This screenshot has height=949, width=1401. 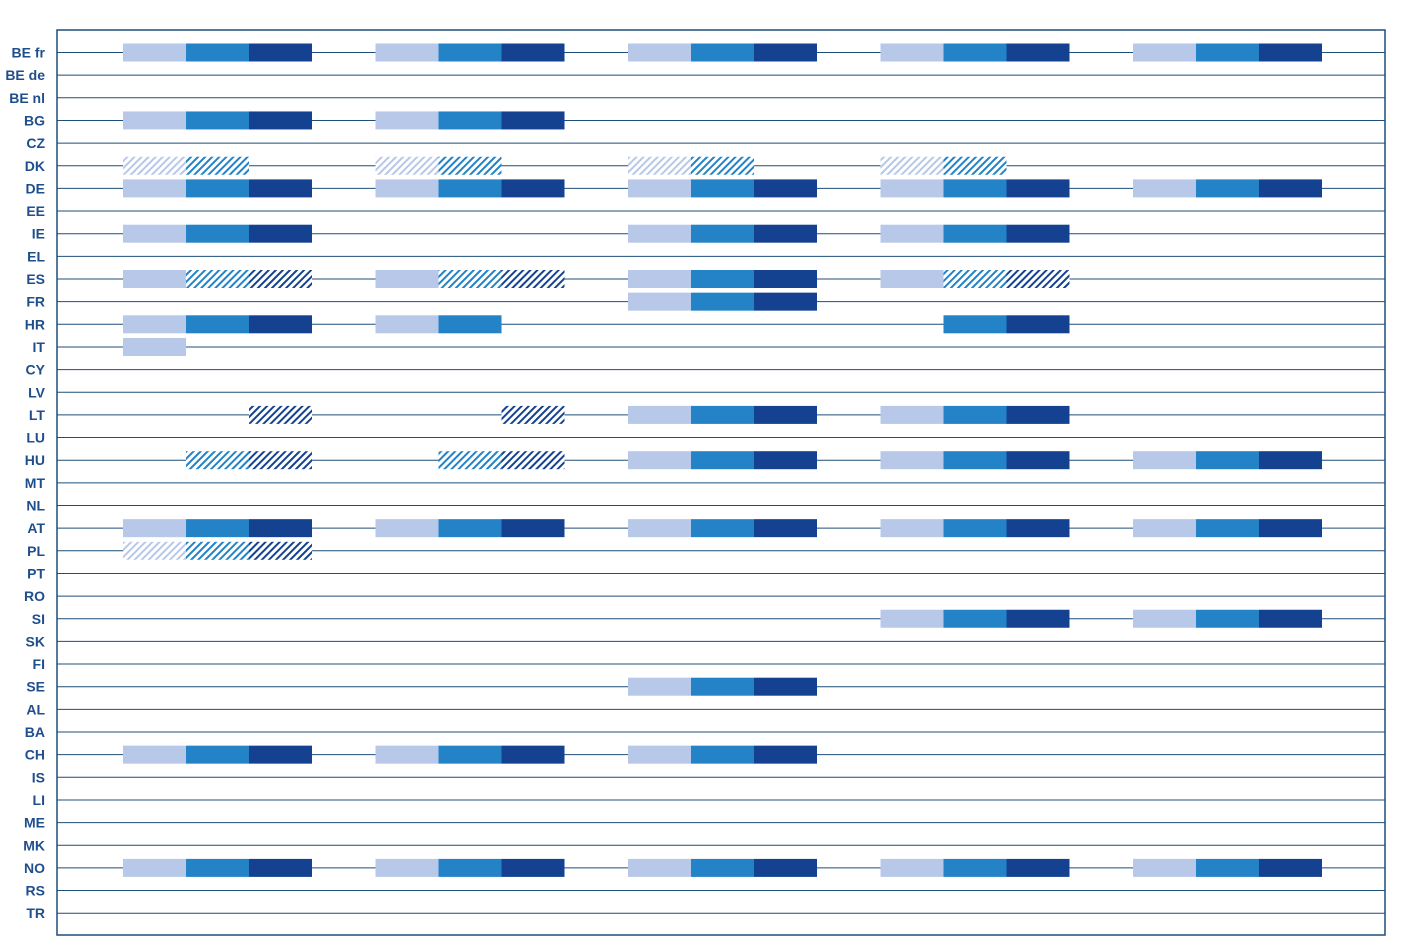 What do you see at coordinates (34, 596) in the screenshot?
I see `country-label: RO` at bounding box center [34, 596].